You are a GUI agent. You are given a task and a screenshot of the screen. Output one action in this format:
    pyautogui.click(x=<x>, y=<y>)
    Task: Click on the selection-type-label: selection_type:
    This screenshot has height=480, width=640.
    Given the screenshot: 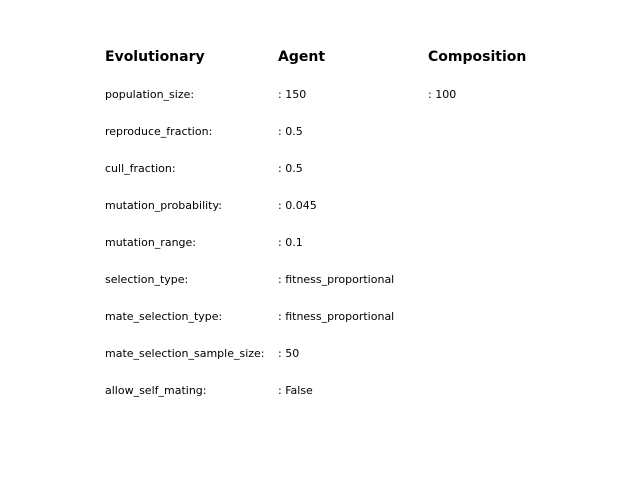 What is the action you would take?
    pyautogui.click(x=147, y=279)
    